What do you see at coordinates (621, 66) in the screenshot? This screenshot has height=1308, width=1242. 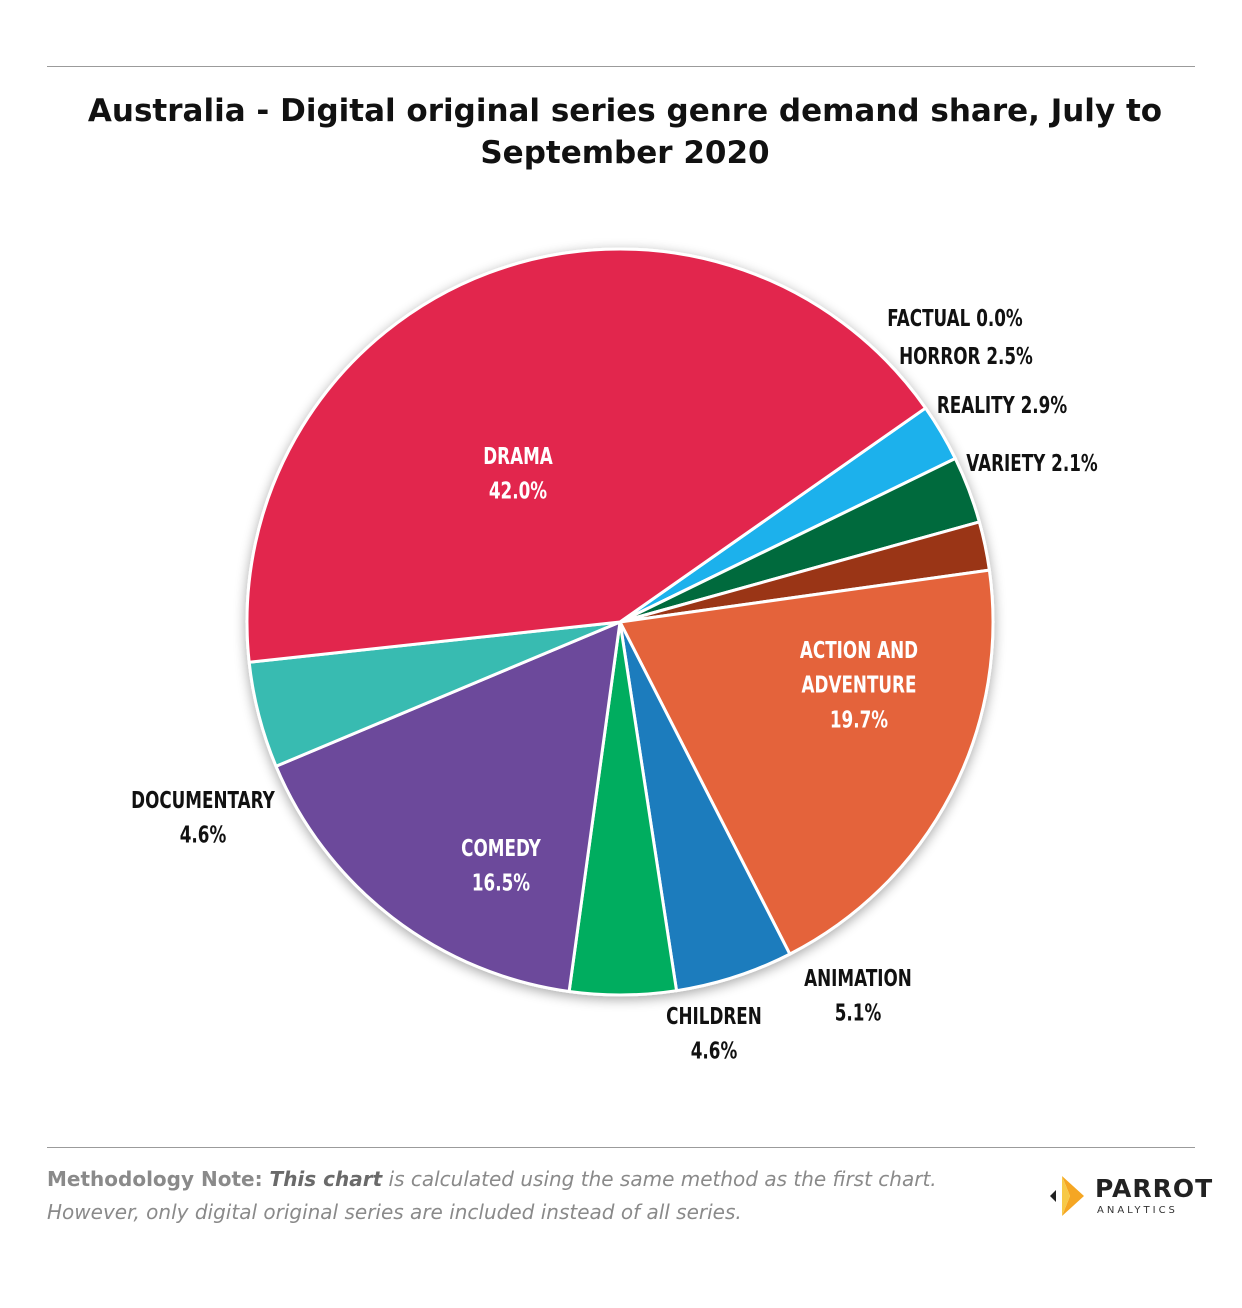 I see `top-divider` at bounding box center [621, 66].